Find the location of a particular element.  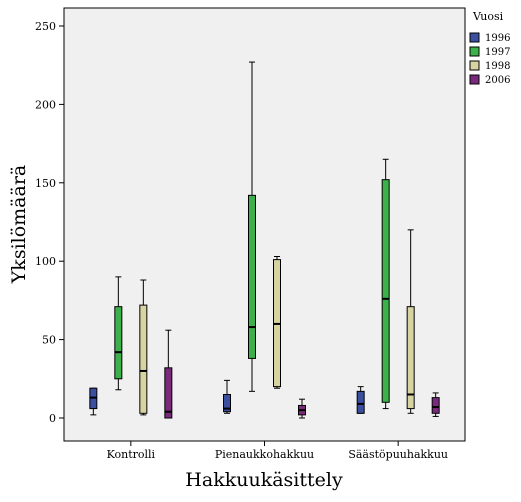

y-axis-title: Yksilömäärä is located at coordinates (19, 224).